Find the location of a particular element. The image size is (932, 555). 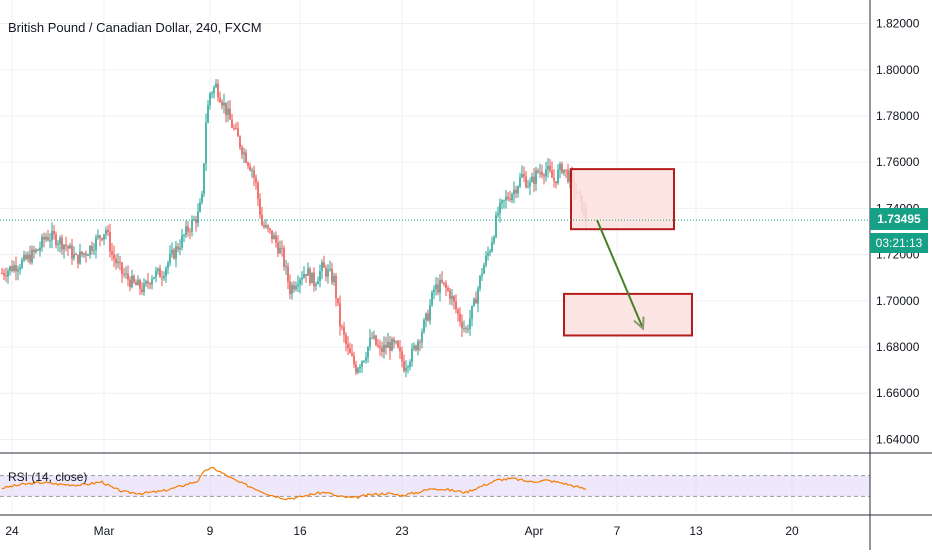

x-tick-label: Mar is located at coordinates (104, 531).